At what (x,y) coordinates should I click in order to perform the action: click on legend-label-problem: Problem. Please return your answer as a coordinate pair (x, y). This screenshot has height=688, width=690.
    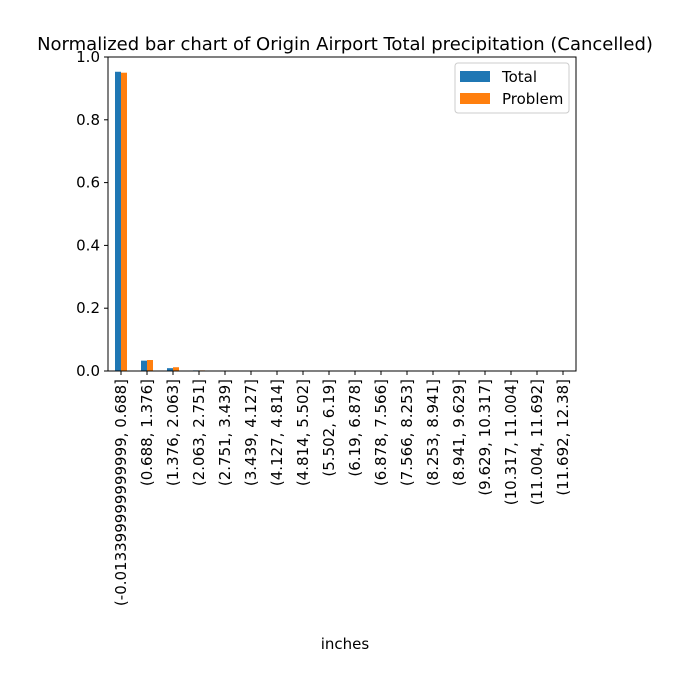
    Looking at the image, I should click on (532, 99).